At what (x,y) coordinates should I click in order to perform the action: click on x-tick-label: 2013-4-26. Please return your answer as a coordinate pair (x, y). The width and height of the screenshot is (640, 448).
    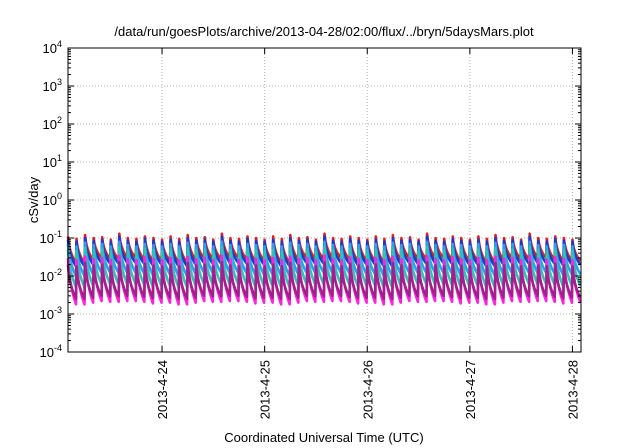
    Looking at the image, I should click on (367, 389).